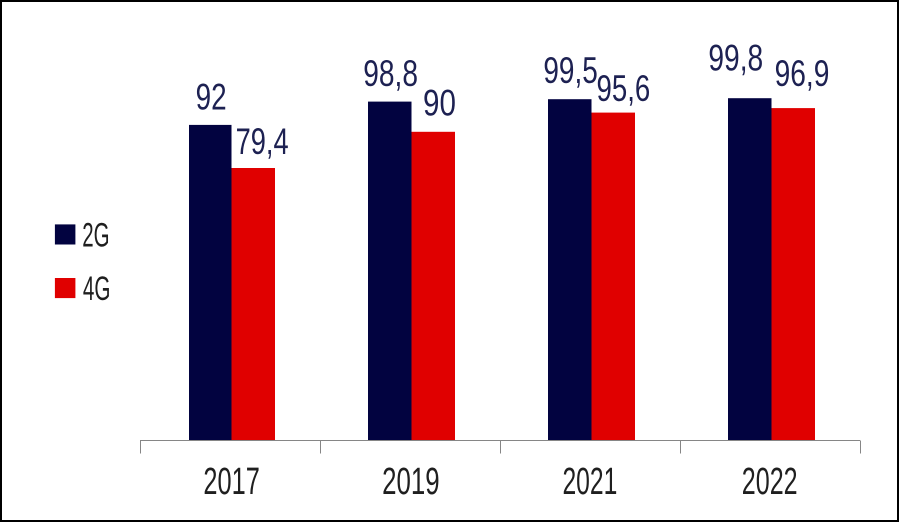  I want to click on svg-text: 2019, so click(411, 482).